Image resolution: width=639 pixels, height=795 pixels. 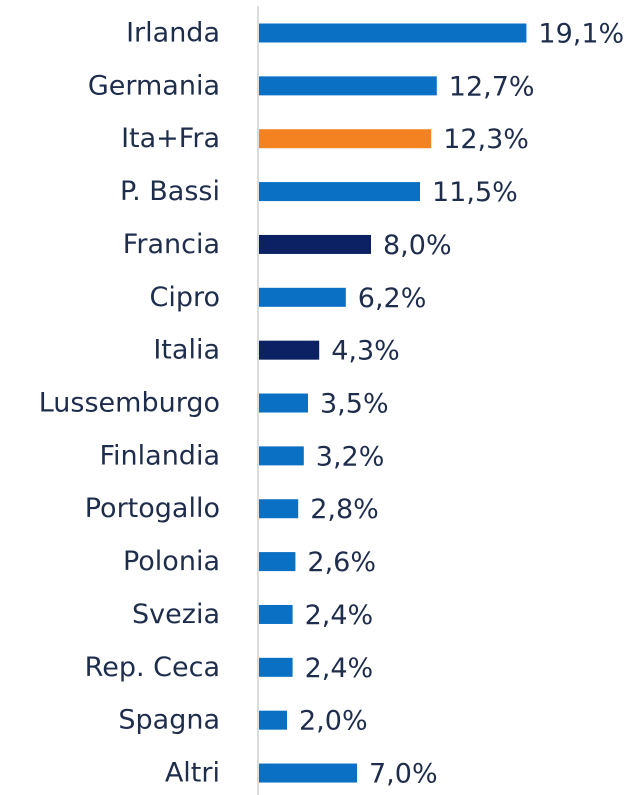 I want to click on category-label: Finlandia, so click(x=159, y=455).